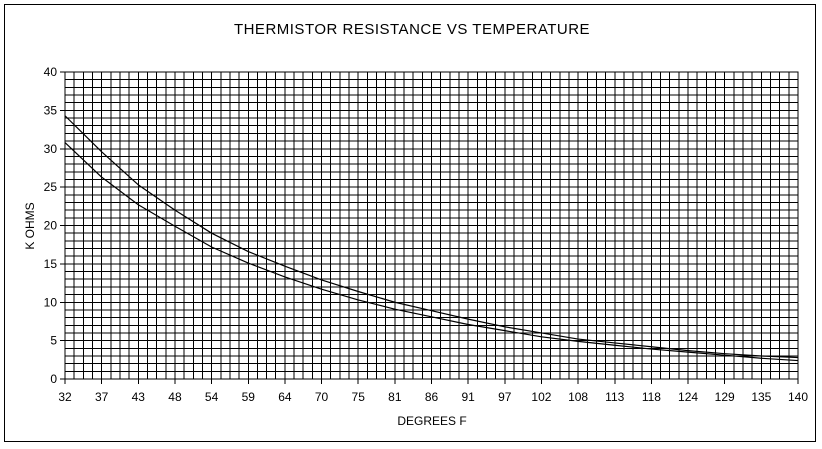 The image size is (822, 449). What do you see at coordinates (505, 397) in the screenshot?
I see `x-tick-label: 97` at bounding box center [505, 397].